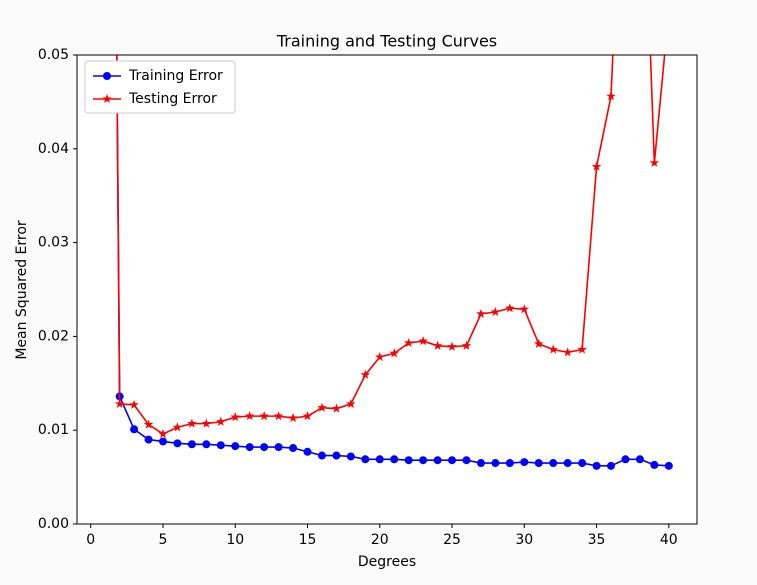  Describe the element at coordinates (524, 540) in the screenshot. I see `x-tick-label: 30` at that location.